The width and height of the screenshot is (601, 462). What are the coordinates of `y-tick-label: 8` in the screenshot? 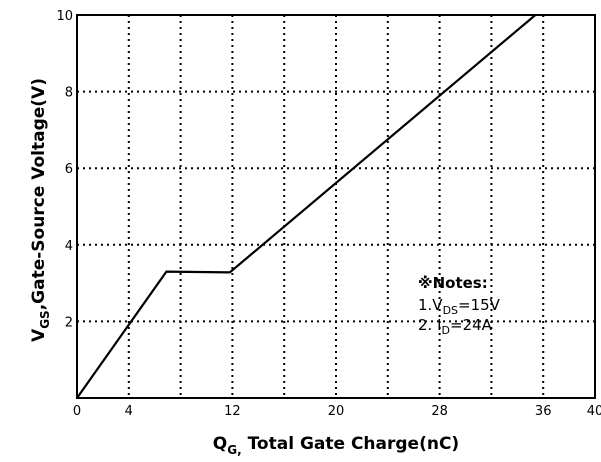 It's located at (69, 93).